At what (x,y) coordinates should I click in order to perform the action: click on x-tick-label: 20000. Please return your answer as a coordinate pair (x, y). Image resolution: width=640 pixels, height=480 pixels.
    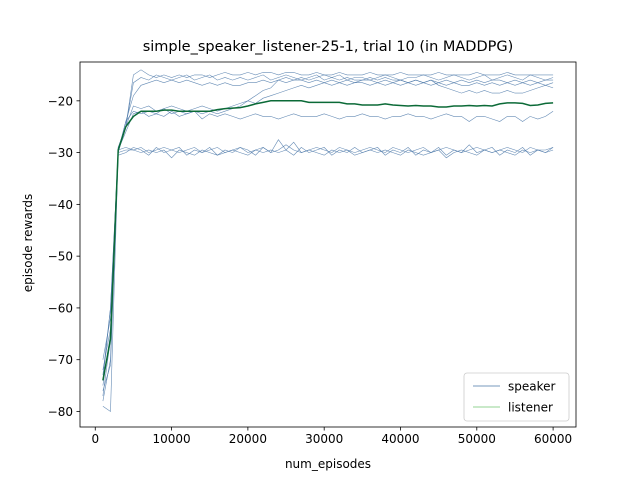
    Looking at the image, I should click on (248, 439).